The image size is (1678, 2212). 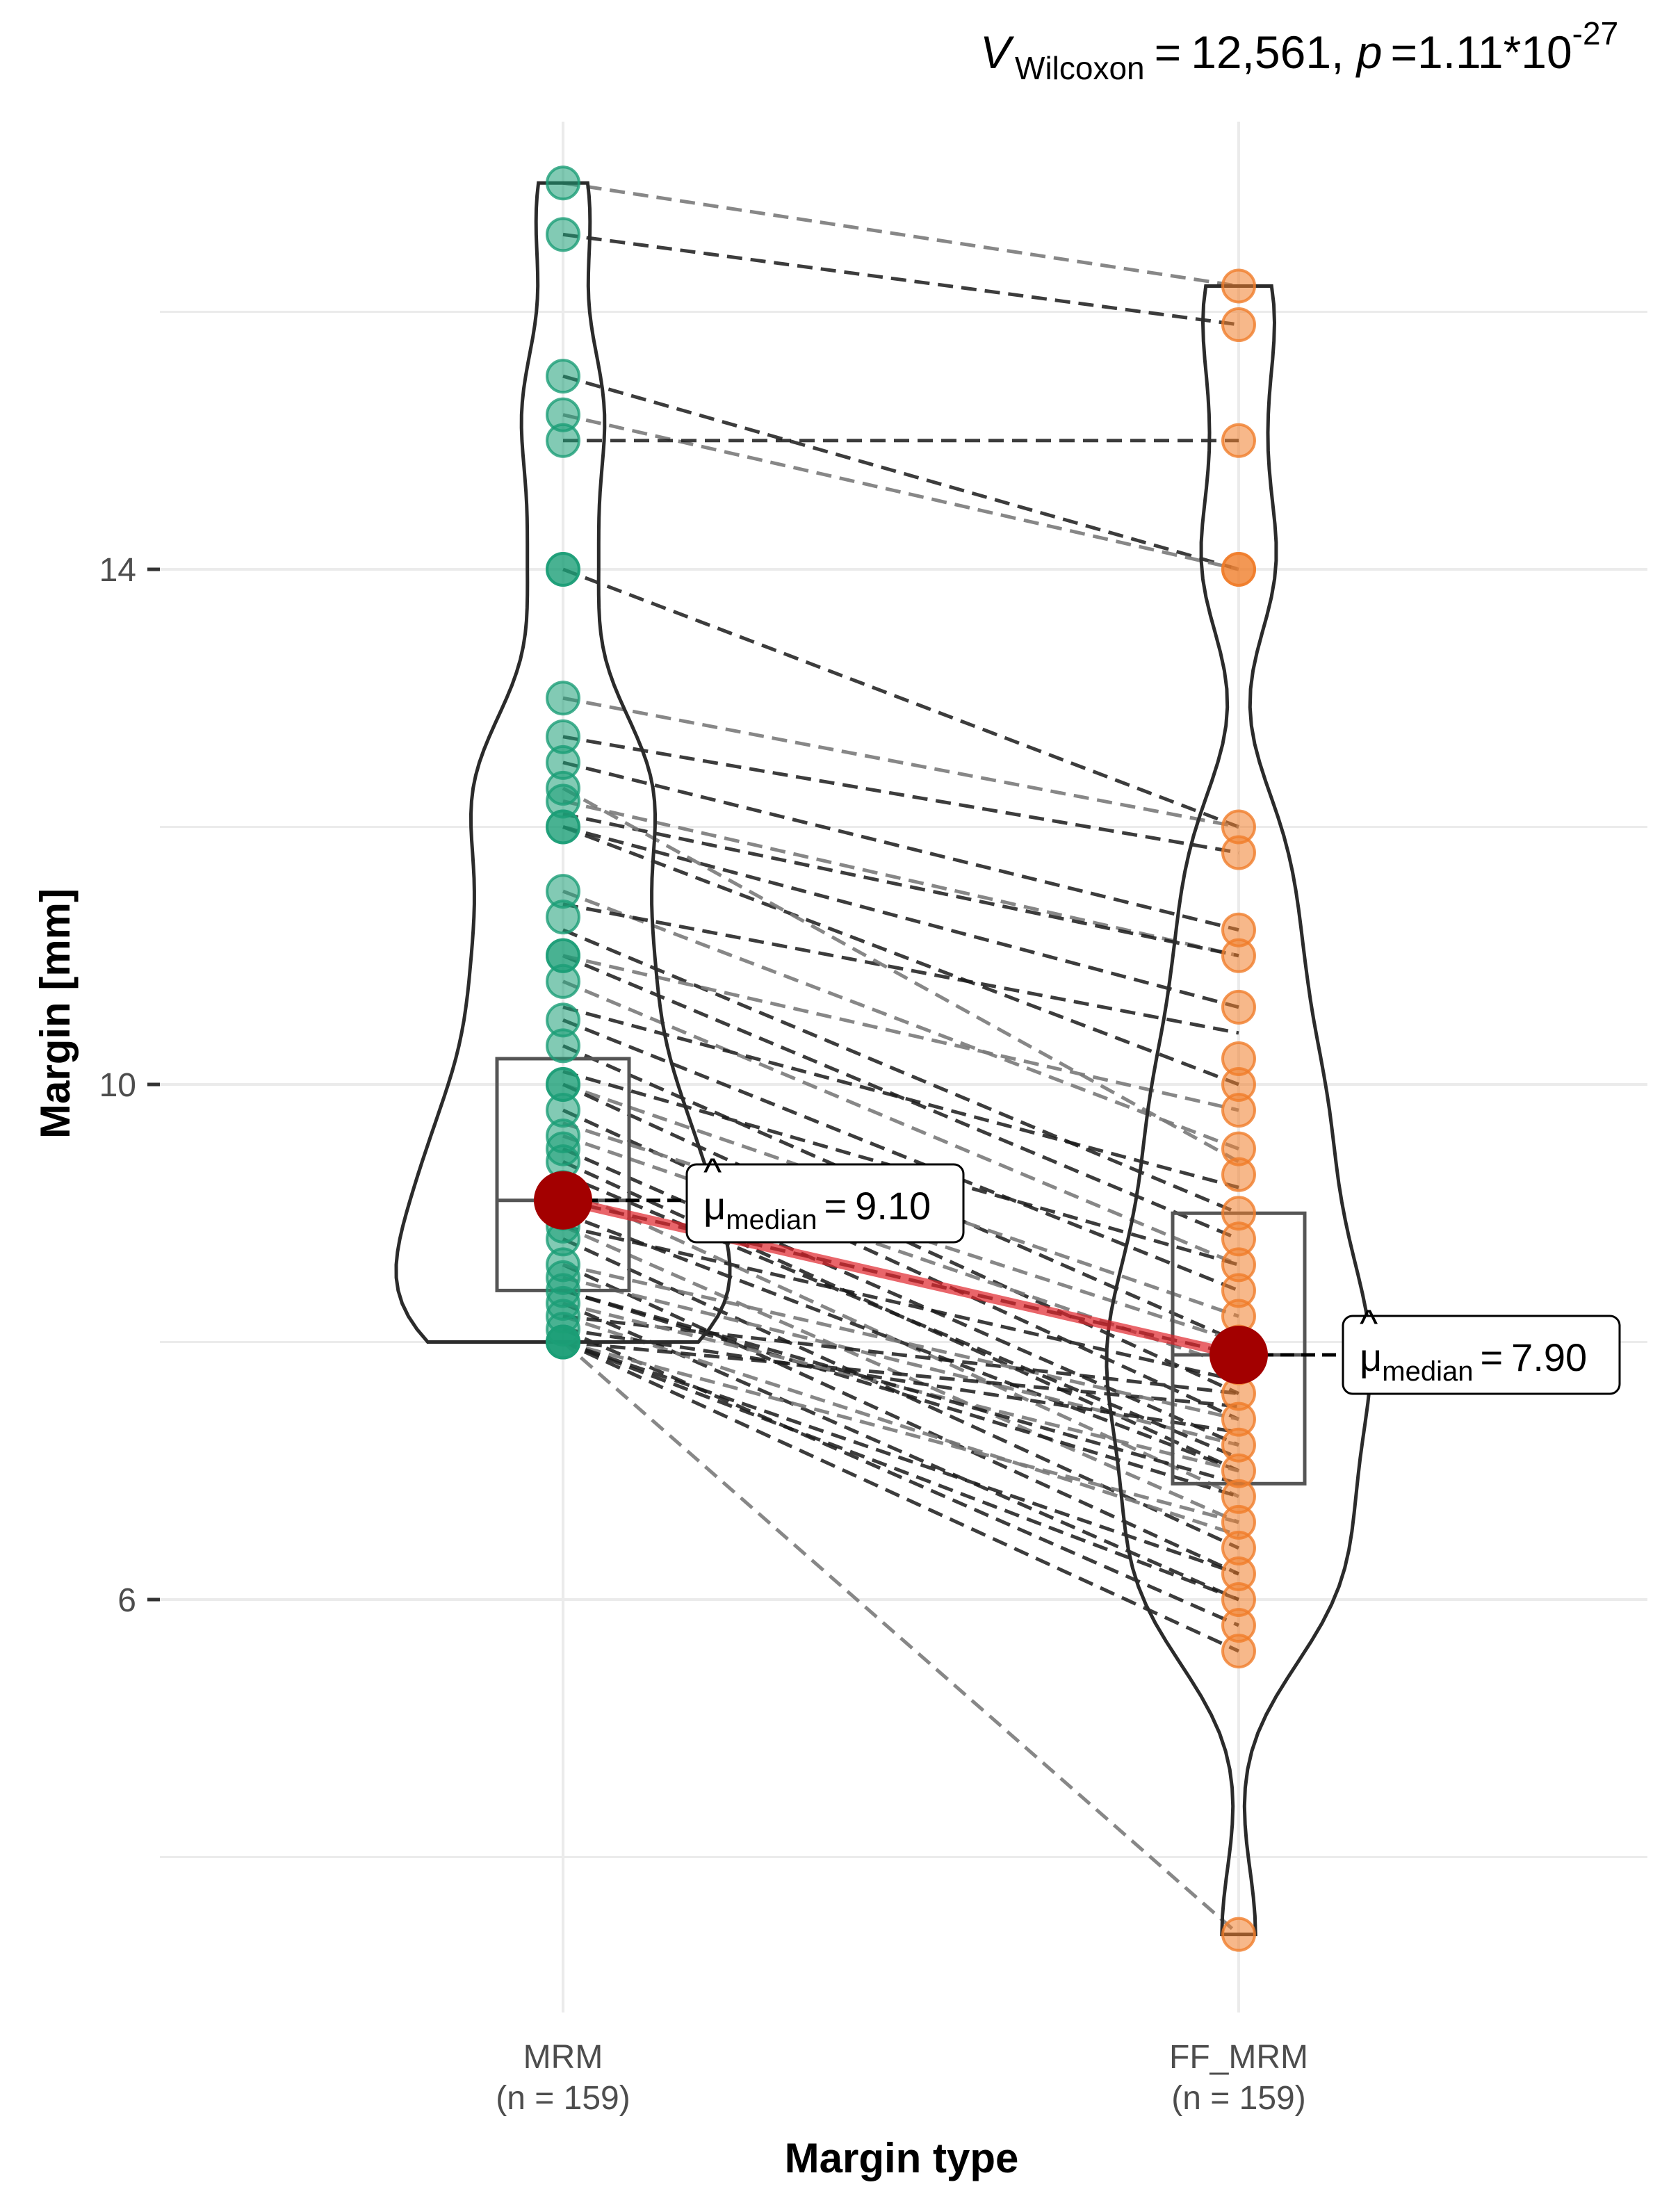 What do you see at coordinates (1369, 52) in the screenshot?
I see `p-label: p` at bounding box center [1369, 52].